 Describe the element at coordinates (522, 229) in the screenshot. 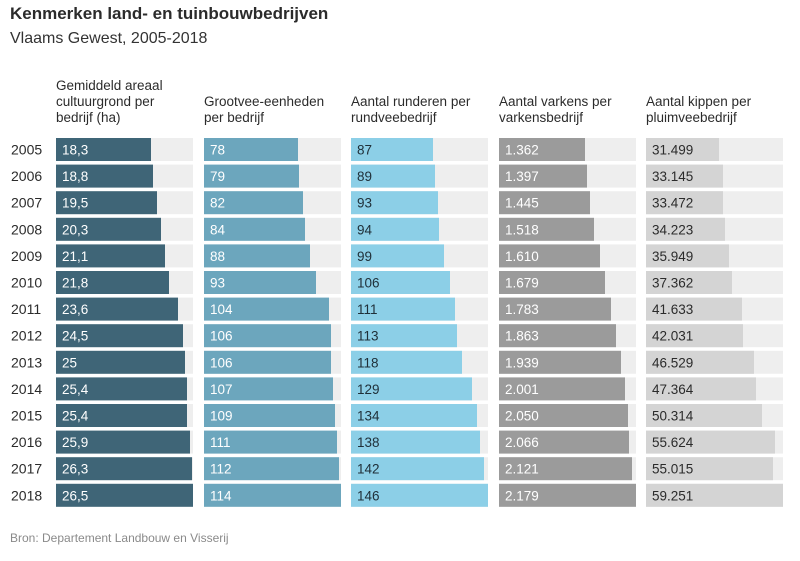

I see `data-label-4-2008: 1.518` at that location.